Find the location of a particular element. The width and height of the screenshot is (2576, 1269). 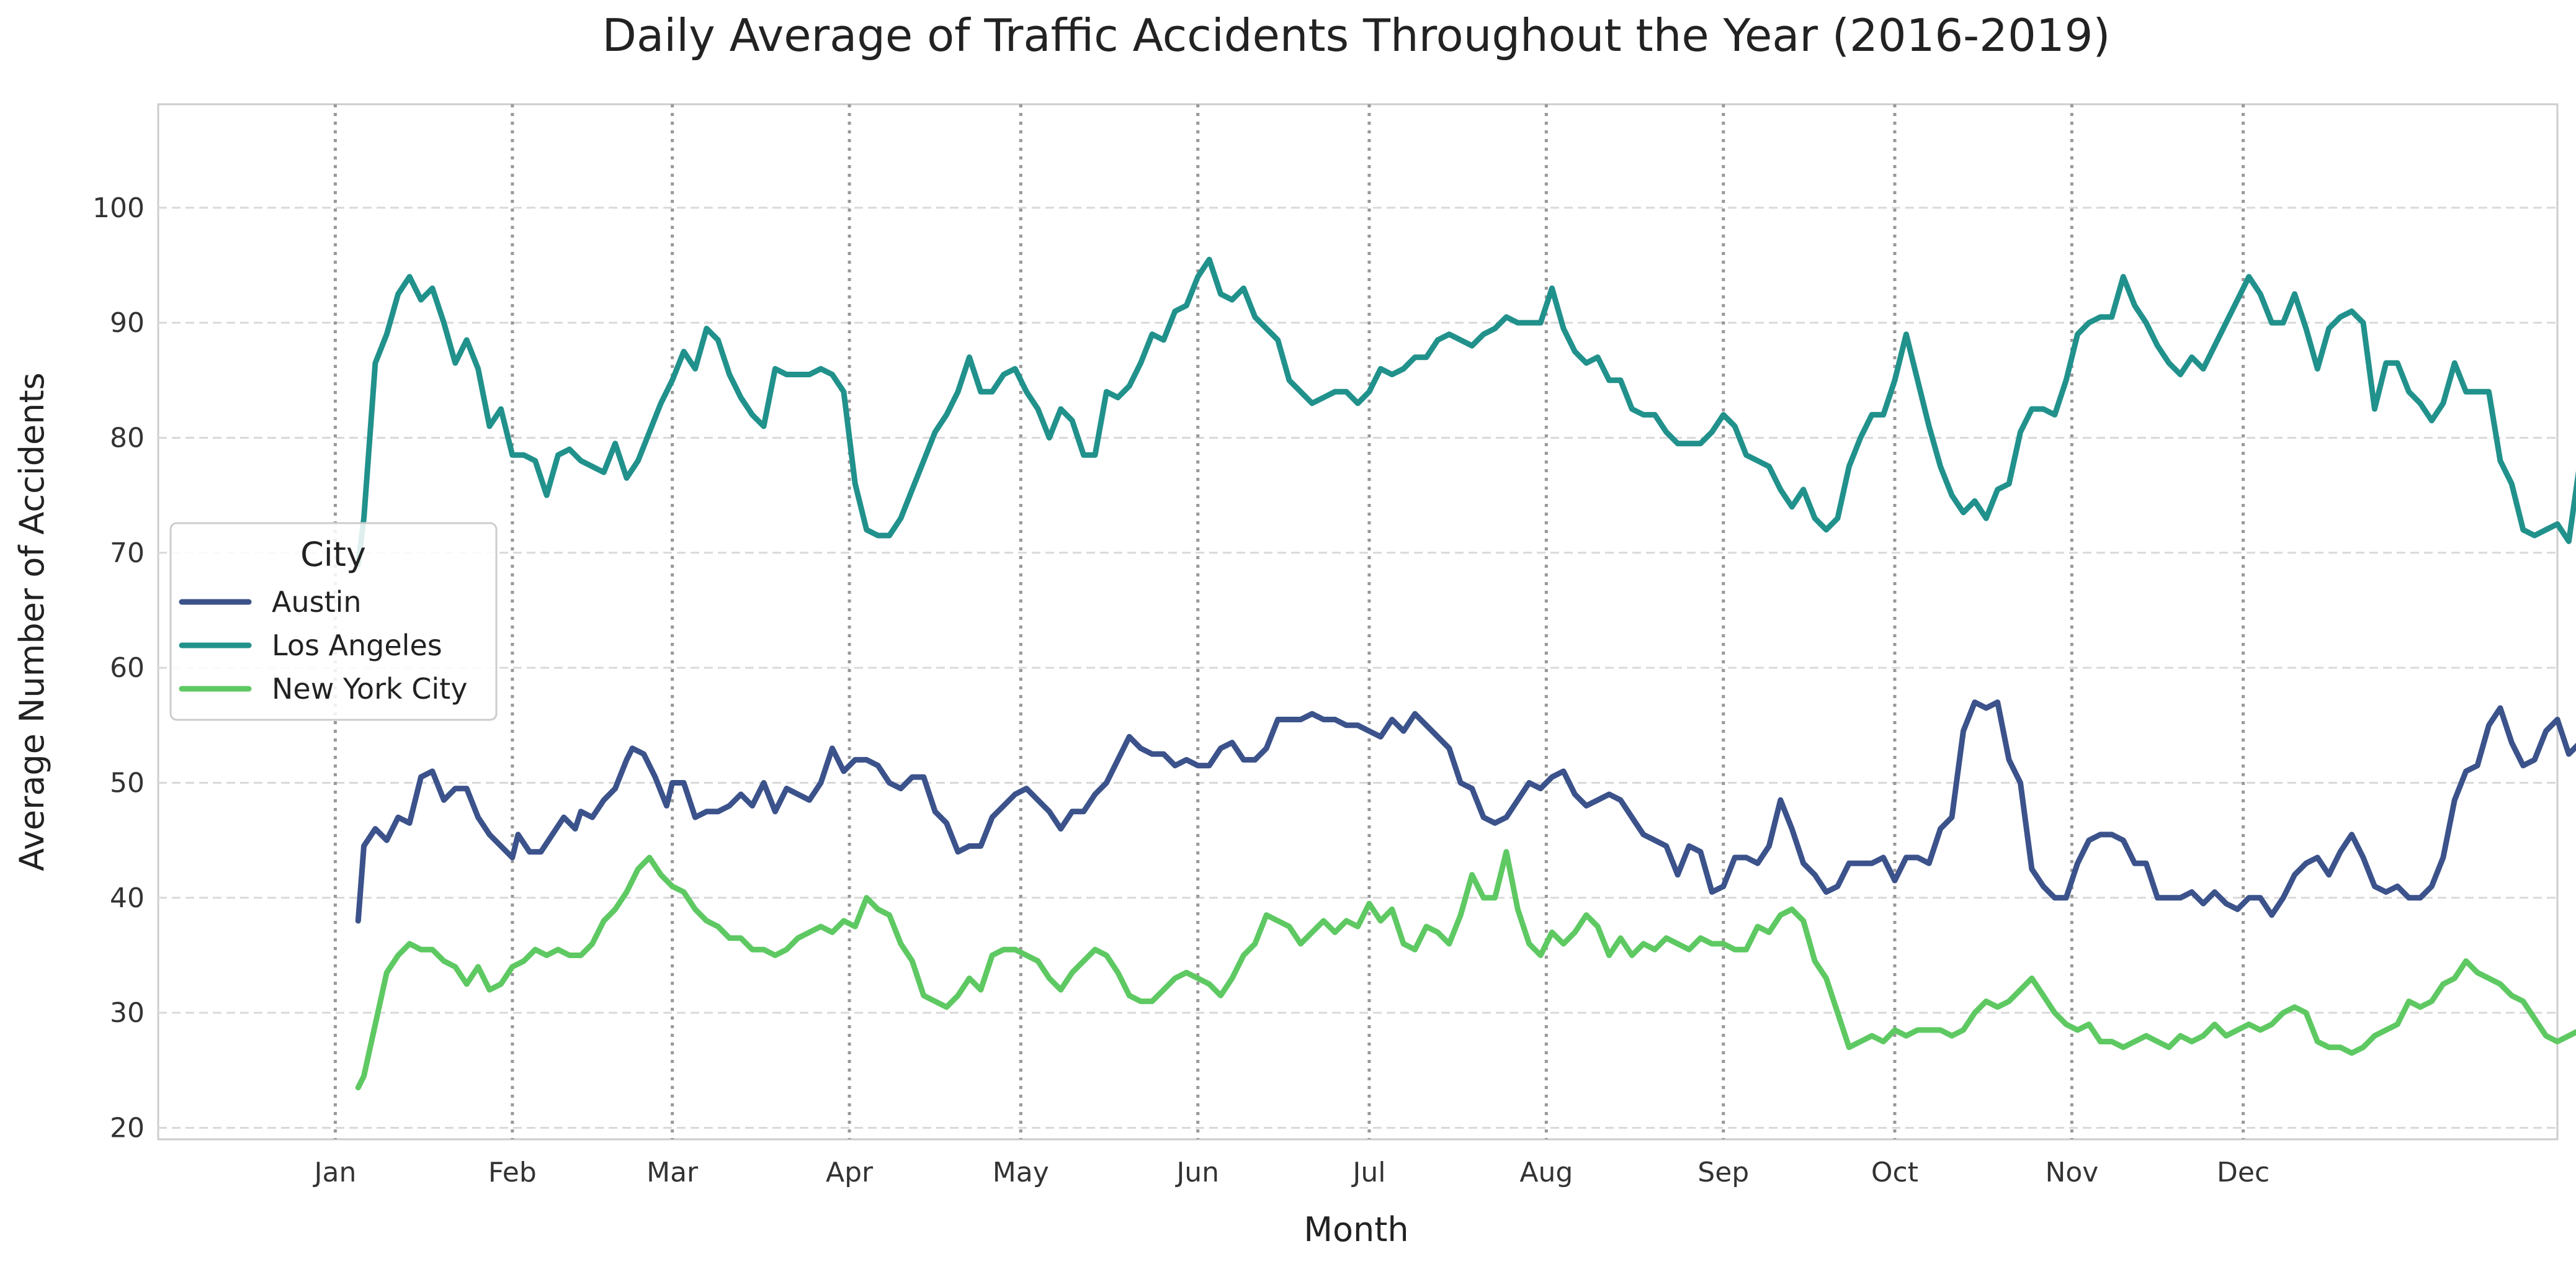

y-tick-label: 60 is located at coordinates (127, 668).